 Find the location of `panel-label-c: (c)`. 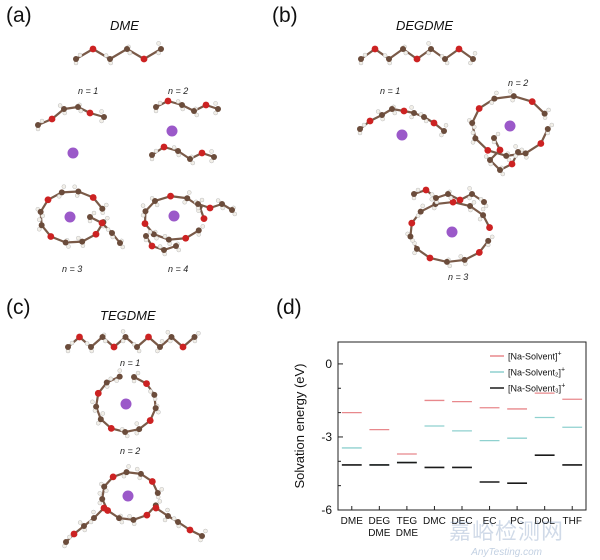

panel-label-c: (c) is located at coordinates (18, 307).